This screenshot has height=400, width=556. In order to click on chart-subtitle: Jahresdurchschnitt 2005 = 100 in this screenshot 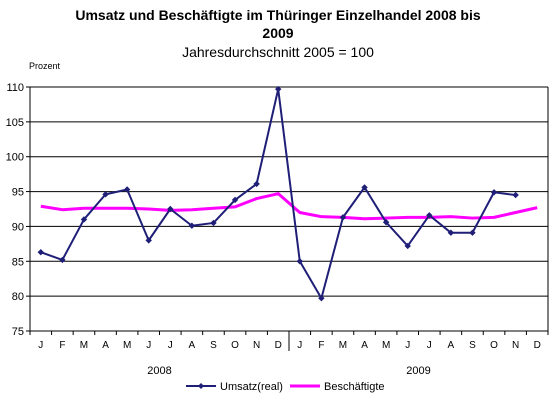, I will do `click(278, 52)`.